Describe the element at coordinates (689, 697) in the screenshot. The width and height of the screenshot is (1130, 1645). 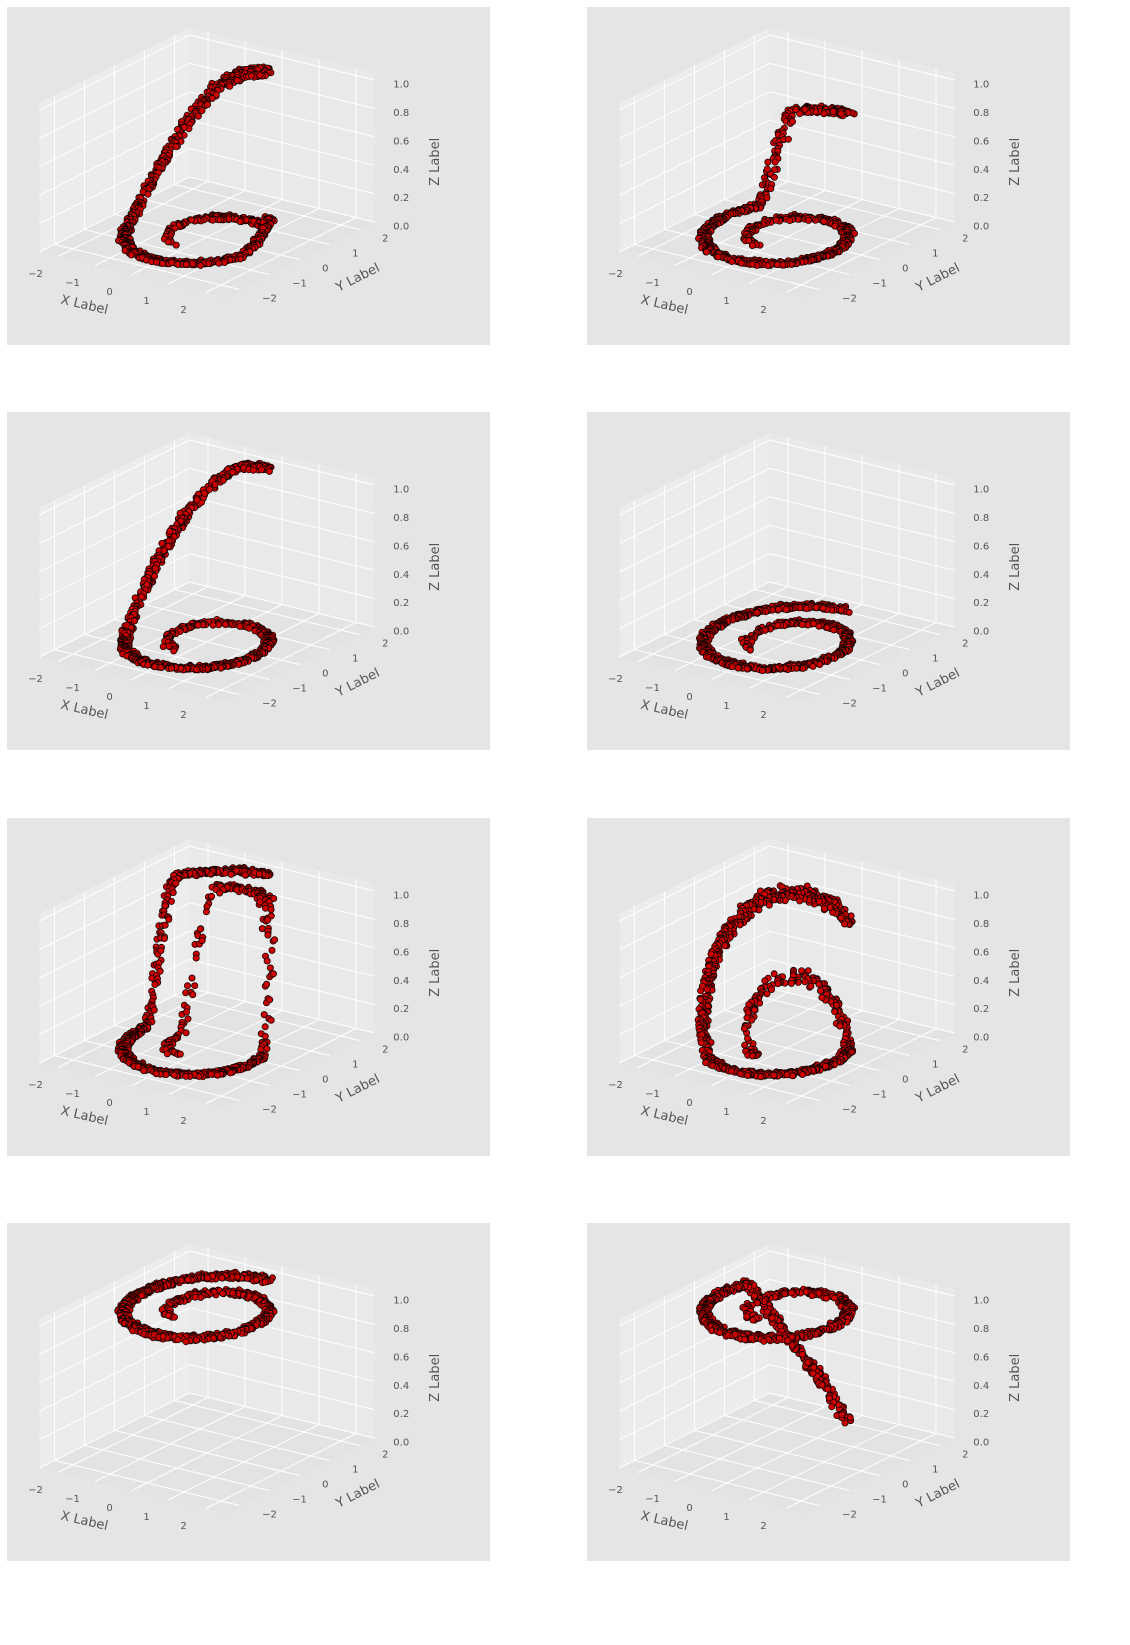
I see `x-tick-label: 0` at that location.